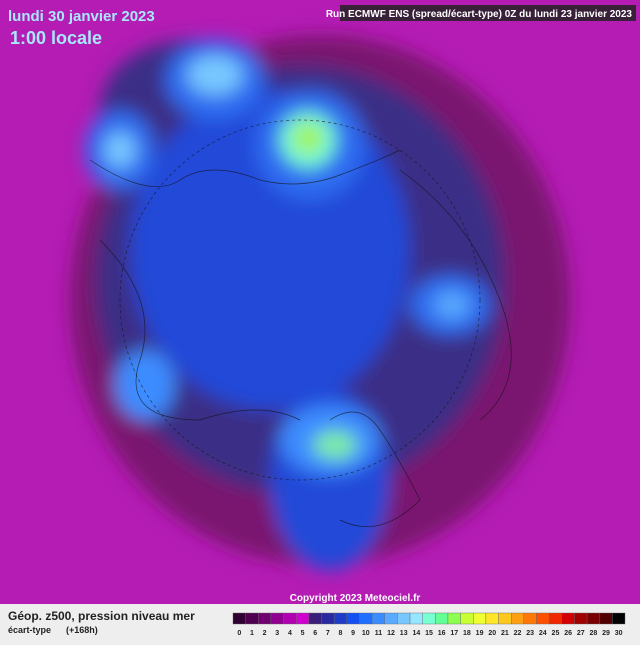 This screenshot has height=645, width=640. What do you see at coordinates (442, 633) in the screenshot?
I see `scale-label: 16` at bounding box center [442, 633].